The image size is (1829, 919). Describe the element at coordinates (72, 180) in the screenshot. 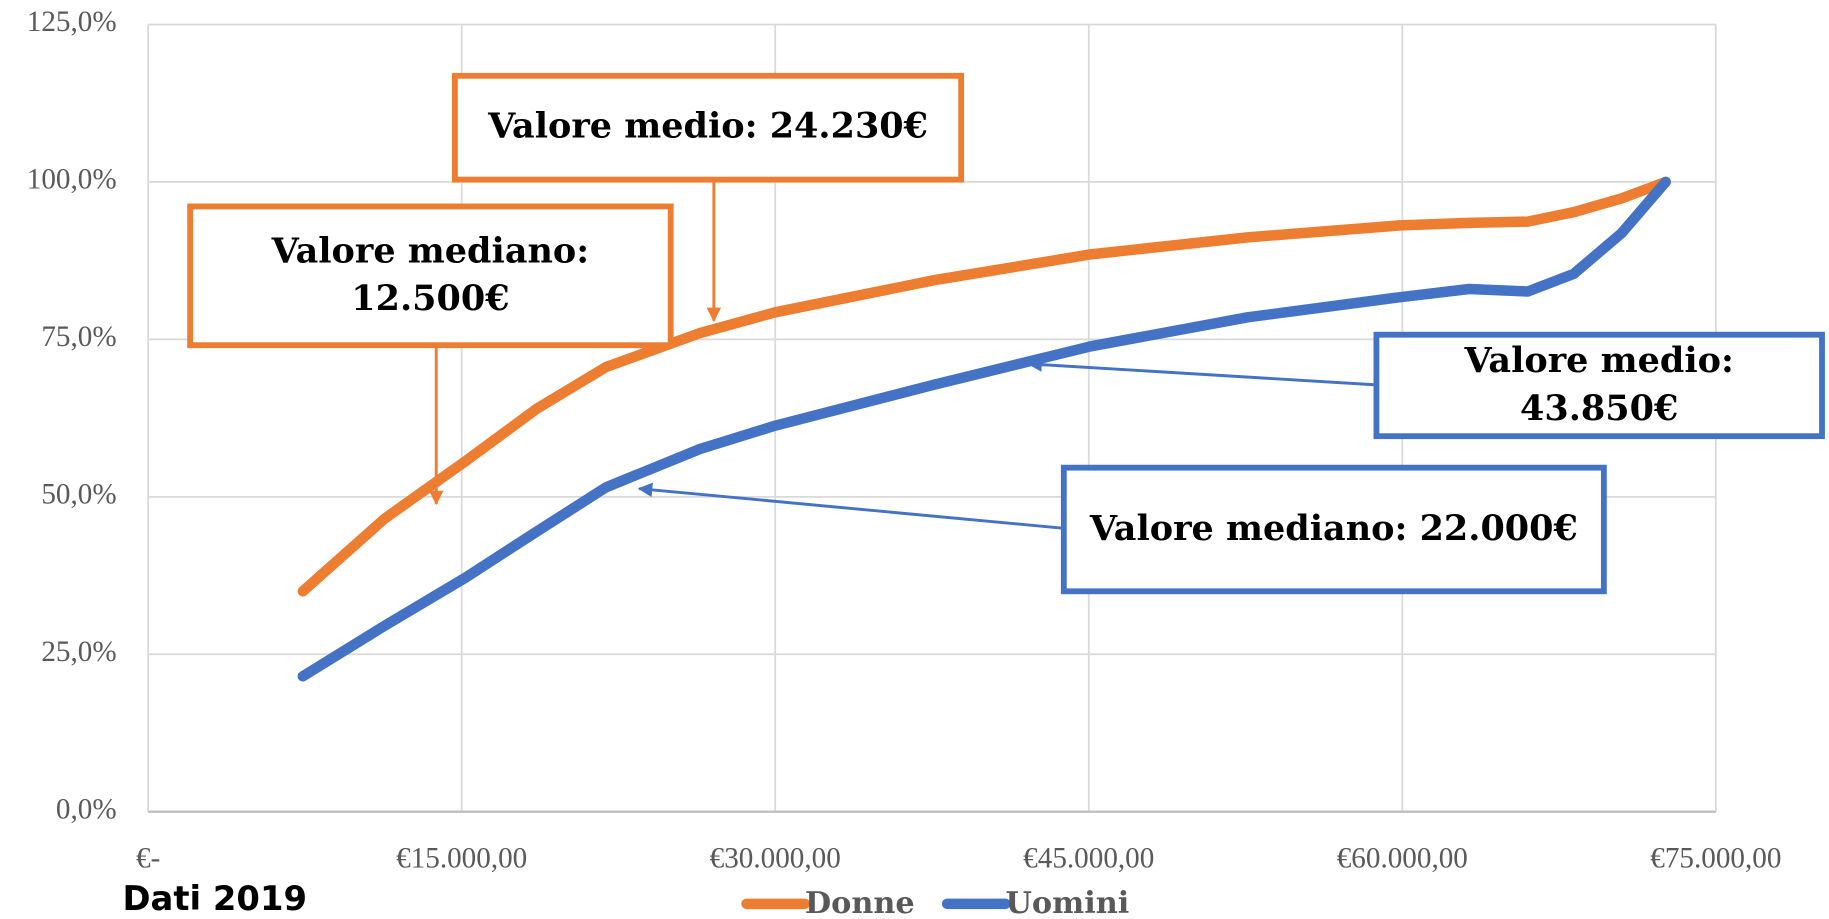

I see `y-tick-label: 100,0%` at that location.